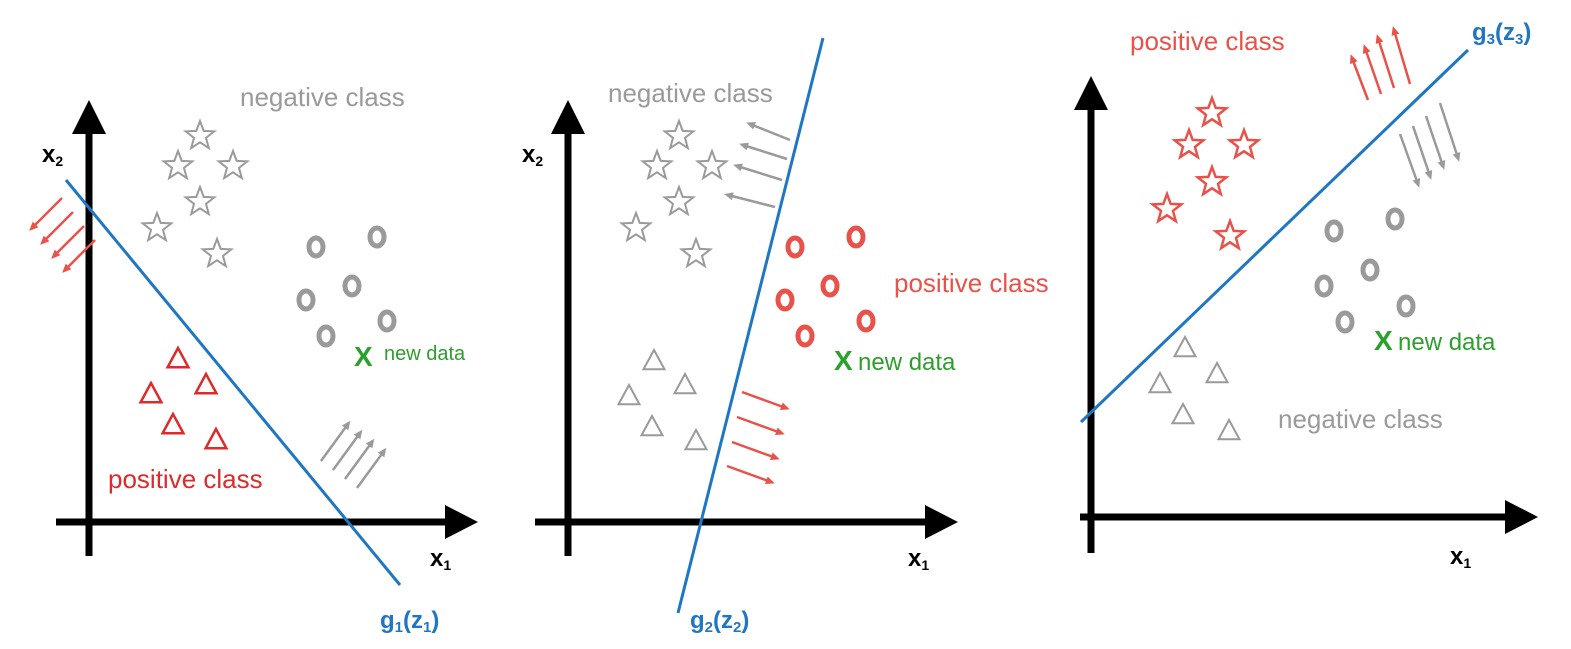 The image size is (1571, 649). Describe the element at coordinates (183, 397) in the screenshot. I see `positive-class-triangles` at that location.